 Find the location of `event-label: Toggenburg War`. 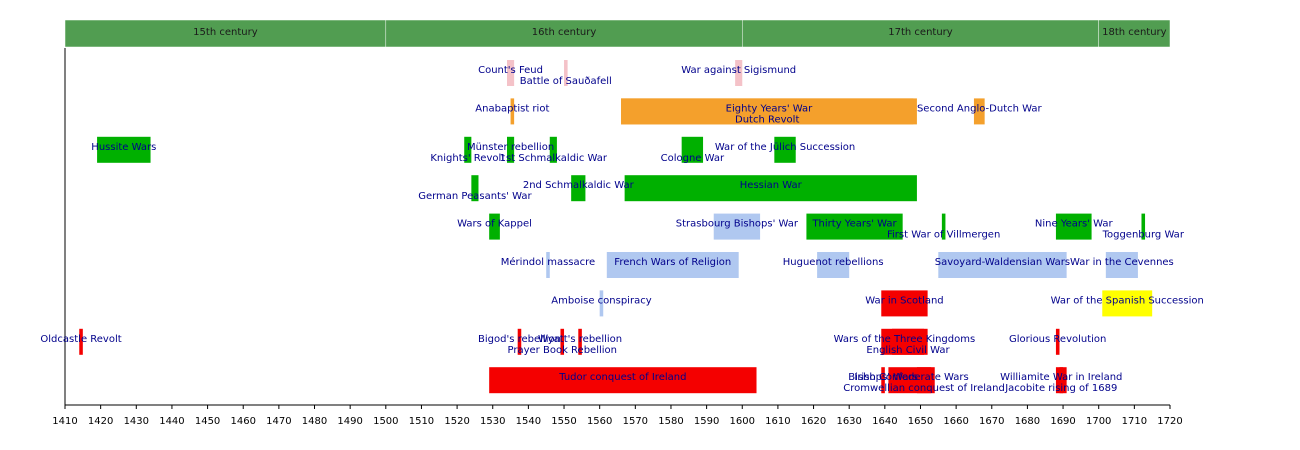

event-label: Toggenburg War is located at coordinates (1143, 235).